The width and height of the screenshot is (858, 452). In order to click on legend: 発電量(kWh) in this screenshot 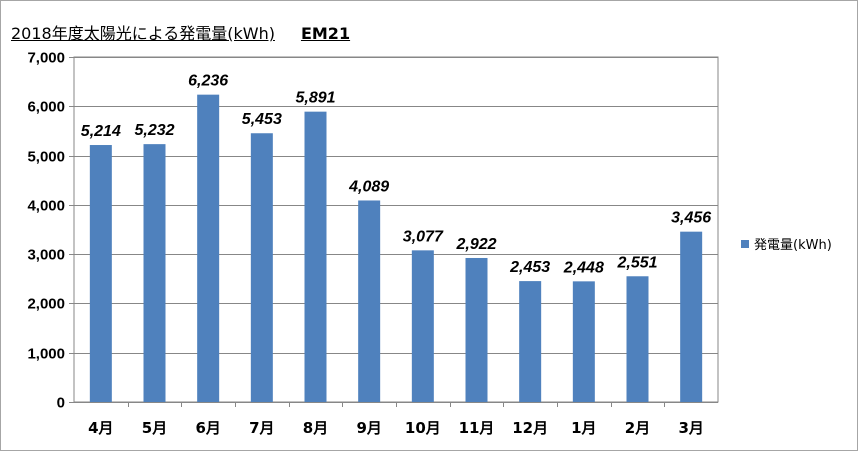, I will do `click(786, 243)`.